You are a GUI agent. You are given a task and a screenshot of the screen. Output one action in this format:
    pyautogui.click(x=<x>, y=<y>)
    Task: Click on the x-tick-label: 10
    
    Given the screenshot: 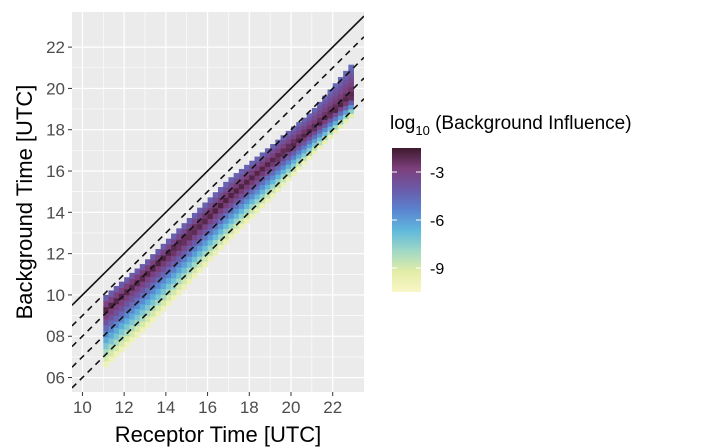 What is the action you would take?
    pyautogui.click(x=82, y=407)
    